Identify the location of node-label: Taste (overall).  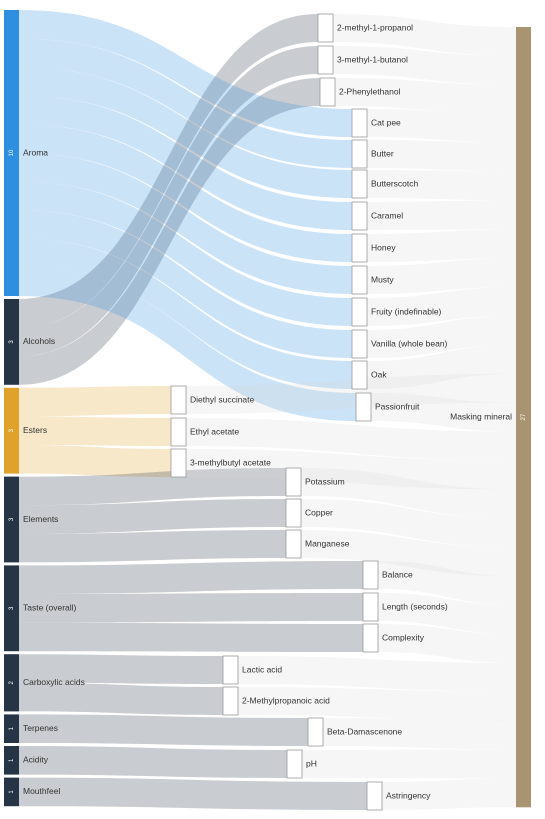
(50, 608).